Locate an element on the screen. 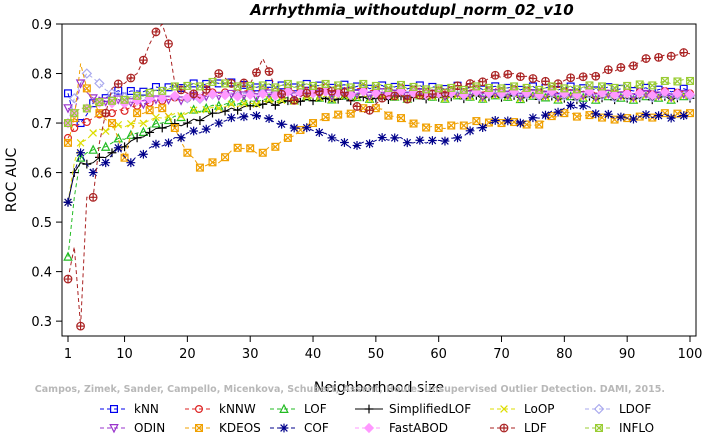 The width and height of the screenshot is (702, 434). y-tick-label: 0.8 is located at coordinates (41, 75).